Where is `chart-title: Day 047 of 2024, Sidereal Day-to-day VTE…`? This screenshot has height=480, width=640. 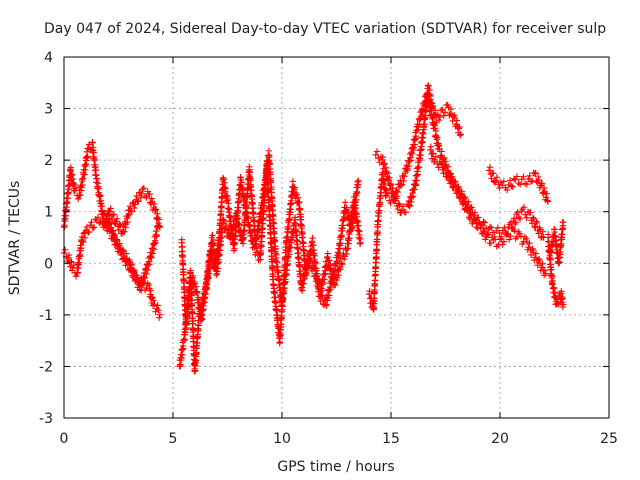 chart-title: Day 047 of 2024, Sidereal Day-to-day VTE… is located at coordinates (325, 29).